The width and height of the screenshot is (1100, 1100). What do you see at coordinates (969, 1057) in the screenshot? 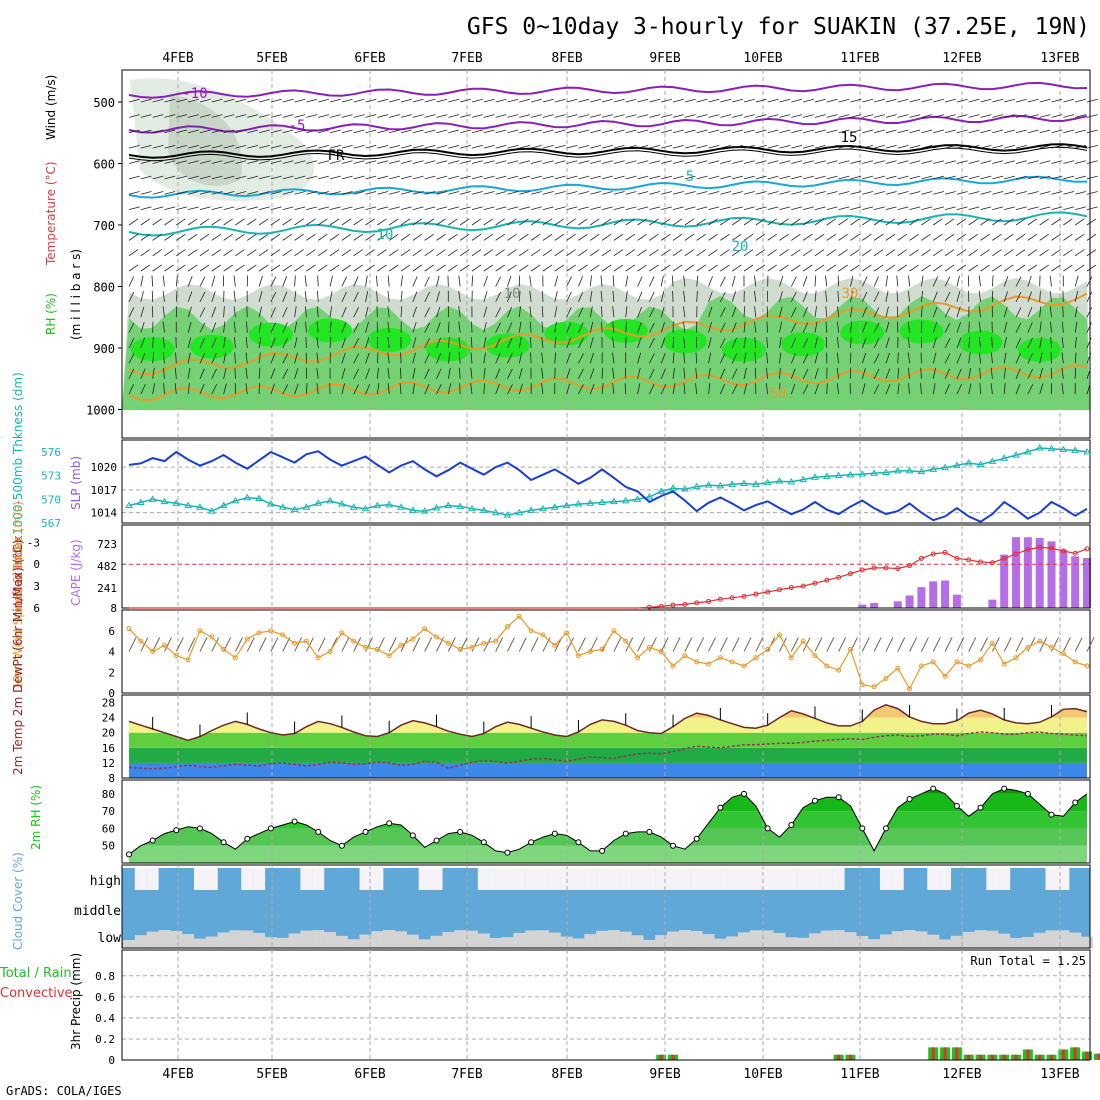
I see `precip-convective-bar` at bounding box center [969, 1057].